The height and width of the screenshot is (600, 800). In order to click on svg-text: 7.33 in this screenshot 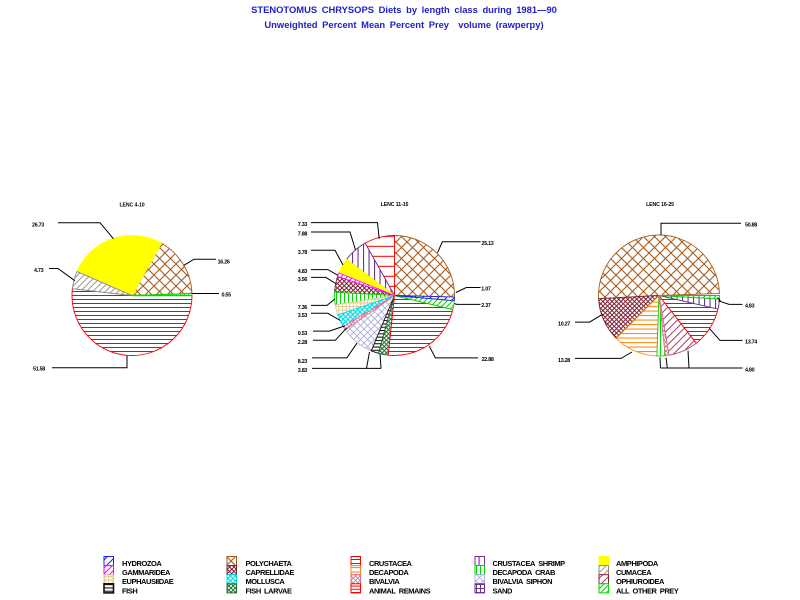, I will do `click(303, 225)`.